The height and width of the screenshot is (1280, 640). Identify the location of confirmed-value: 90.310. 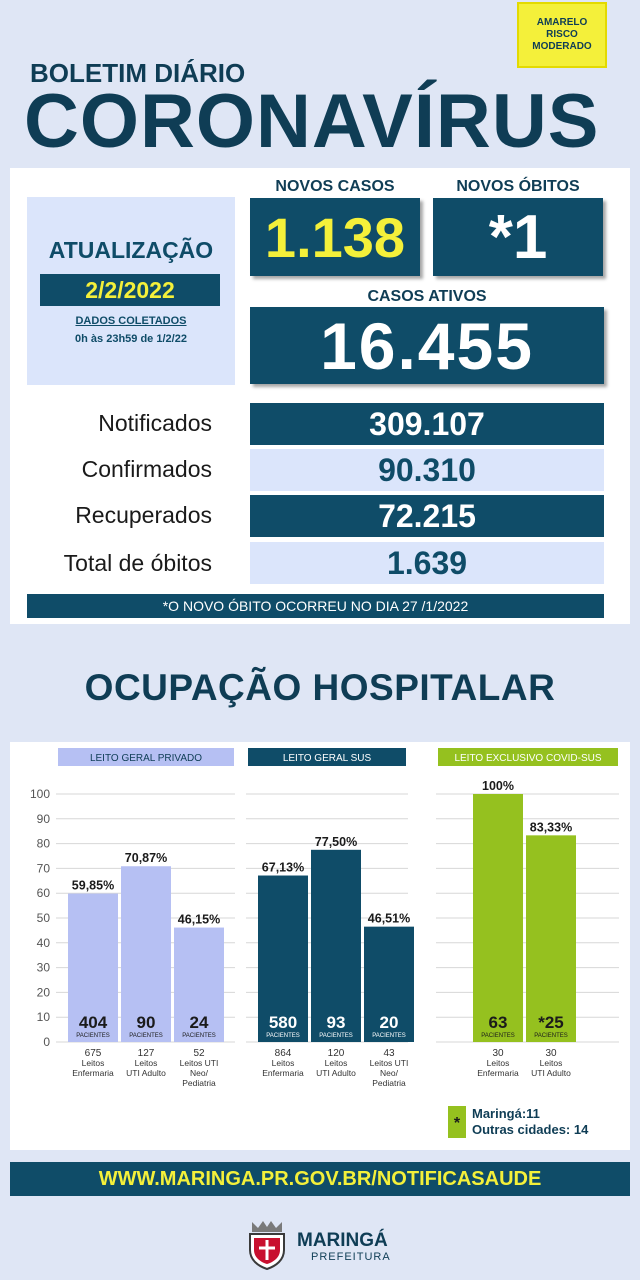
(427, 470).